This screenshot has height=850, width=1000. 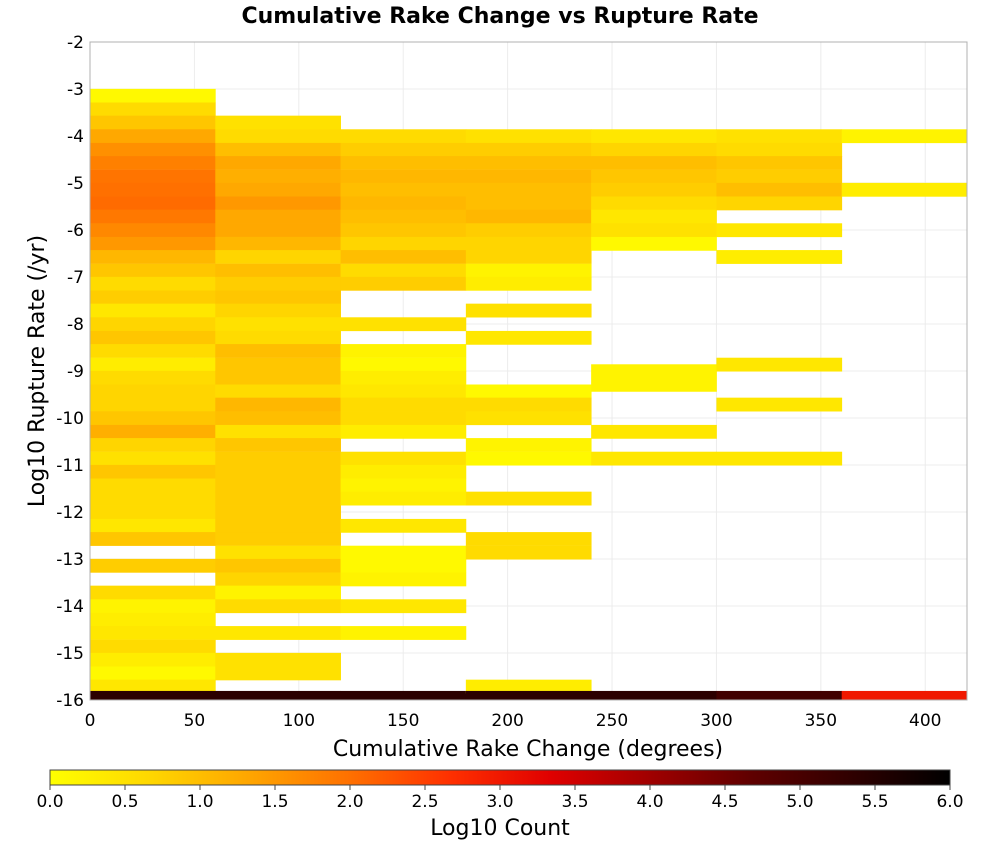 What do you see at coordinates (574, 802) in the screenshot?
I see `colorbar-tick-label: 3.5` at bounding box center [574, 802].